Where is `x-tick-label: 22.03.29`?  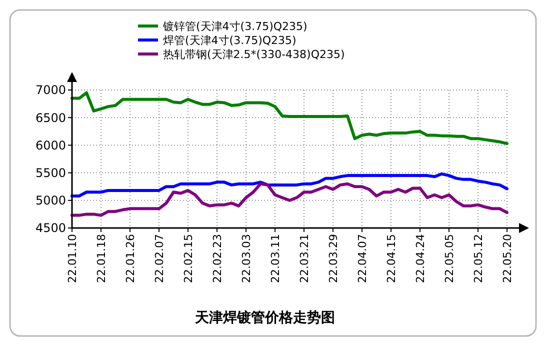
x-tick-label: 22.03.29 is located at coordinates (333, 258).